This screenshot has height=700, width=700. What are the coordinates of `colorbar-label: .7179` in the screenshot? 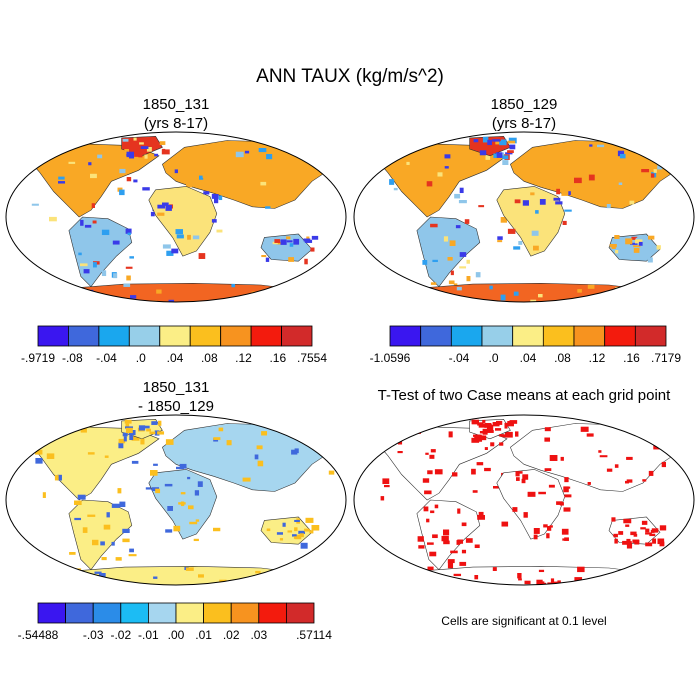 It's located at (666, 358).